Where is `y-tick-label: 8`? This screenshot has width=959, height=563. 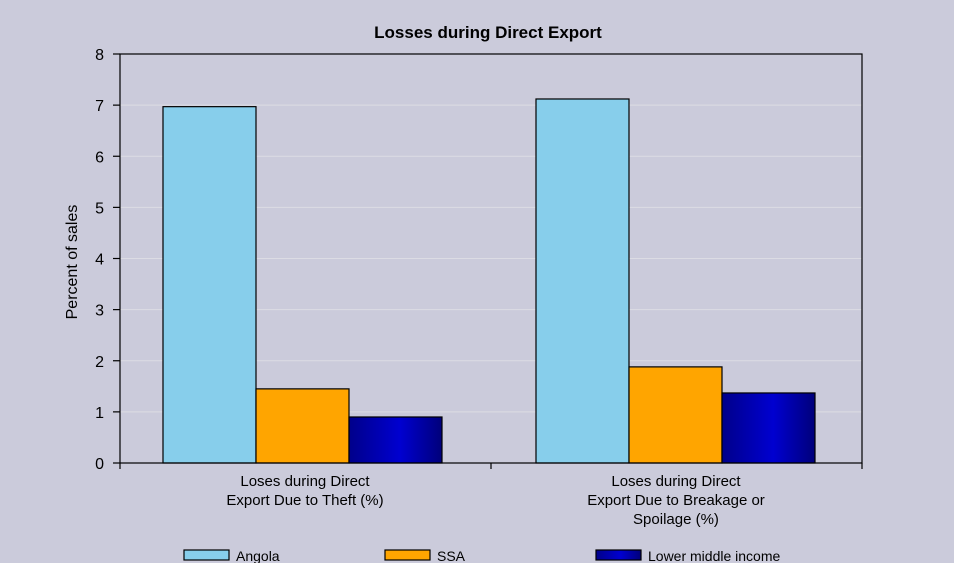
y-tick-label: 8 is located at coordinates (99, 55).